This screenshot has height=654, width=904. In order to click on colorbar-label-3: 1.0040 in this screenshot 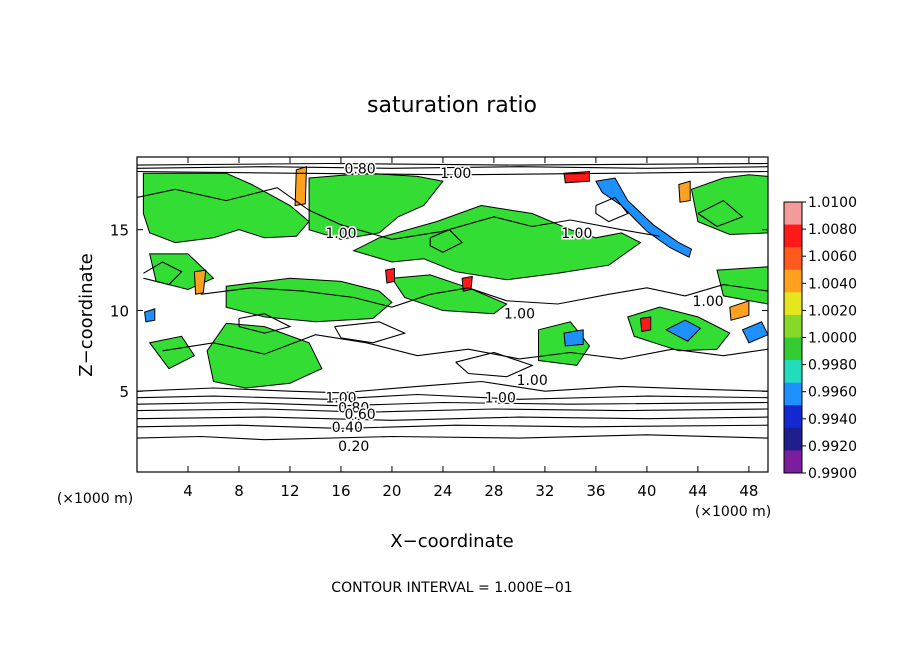, I will do `click(832, 284)`.